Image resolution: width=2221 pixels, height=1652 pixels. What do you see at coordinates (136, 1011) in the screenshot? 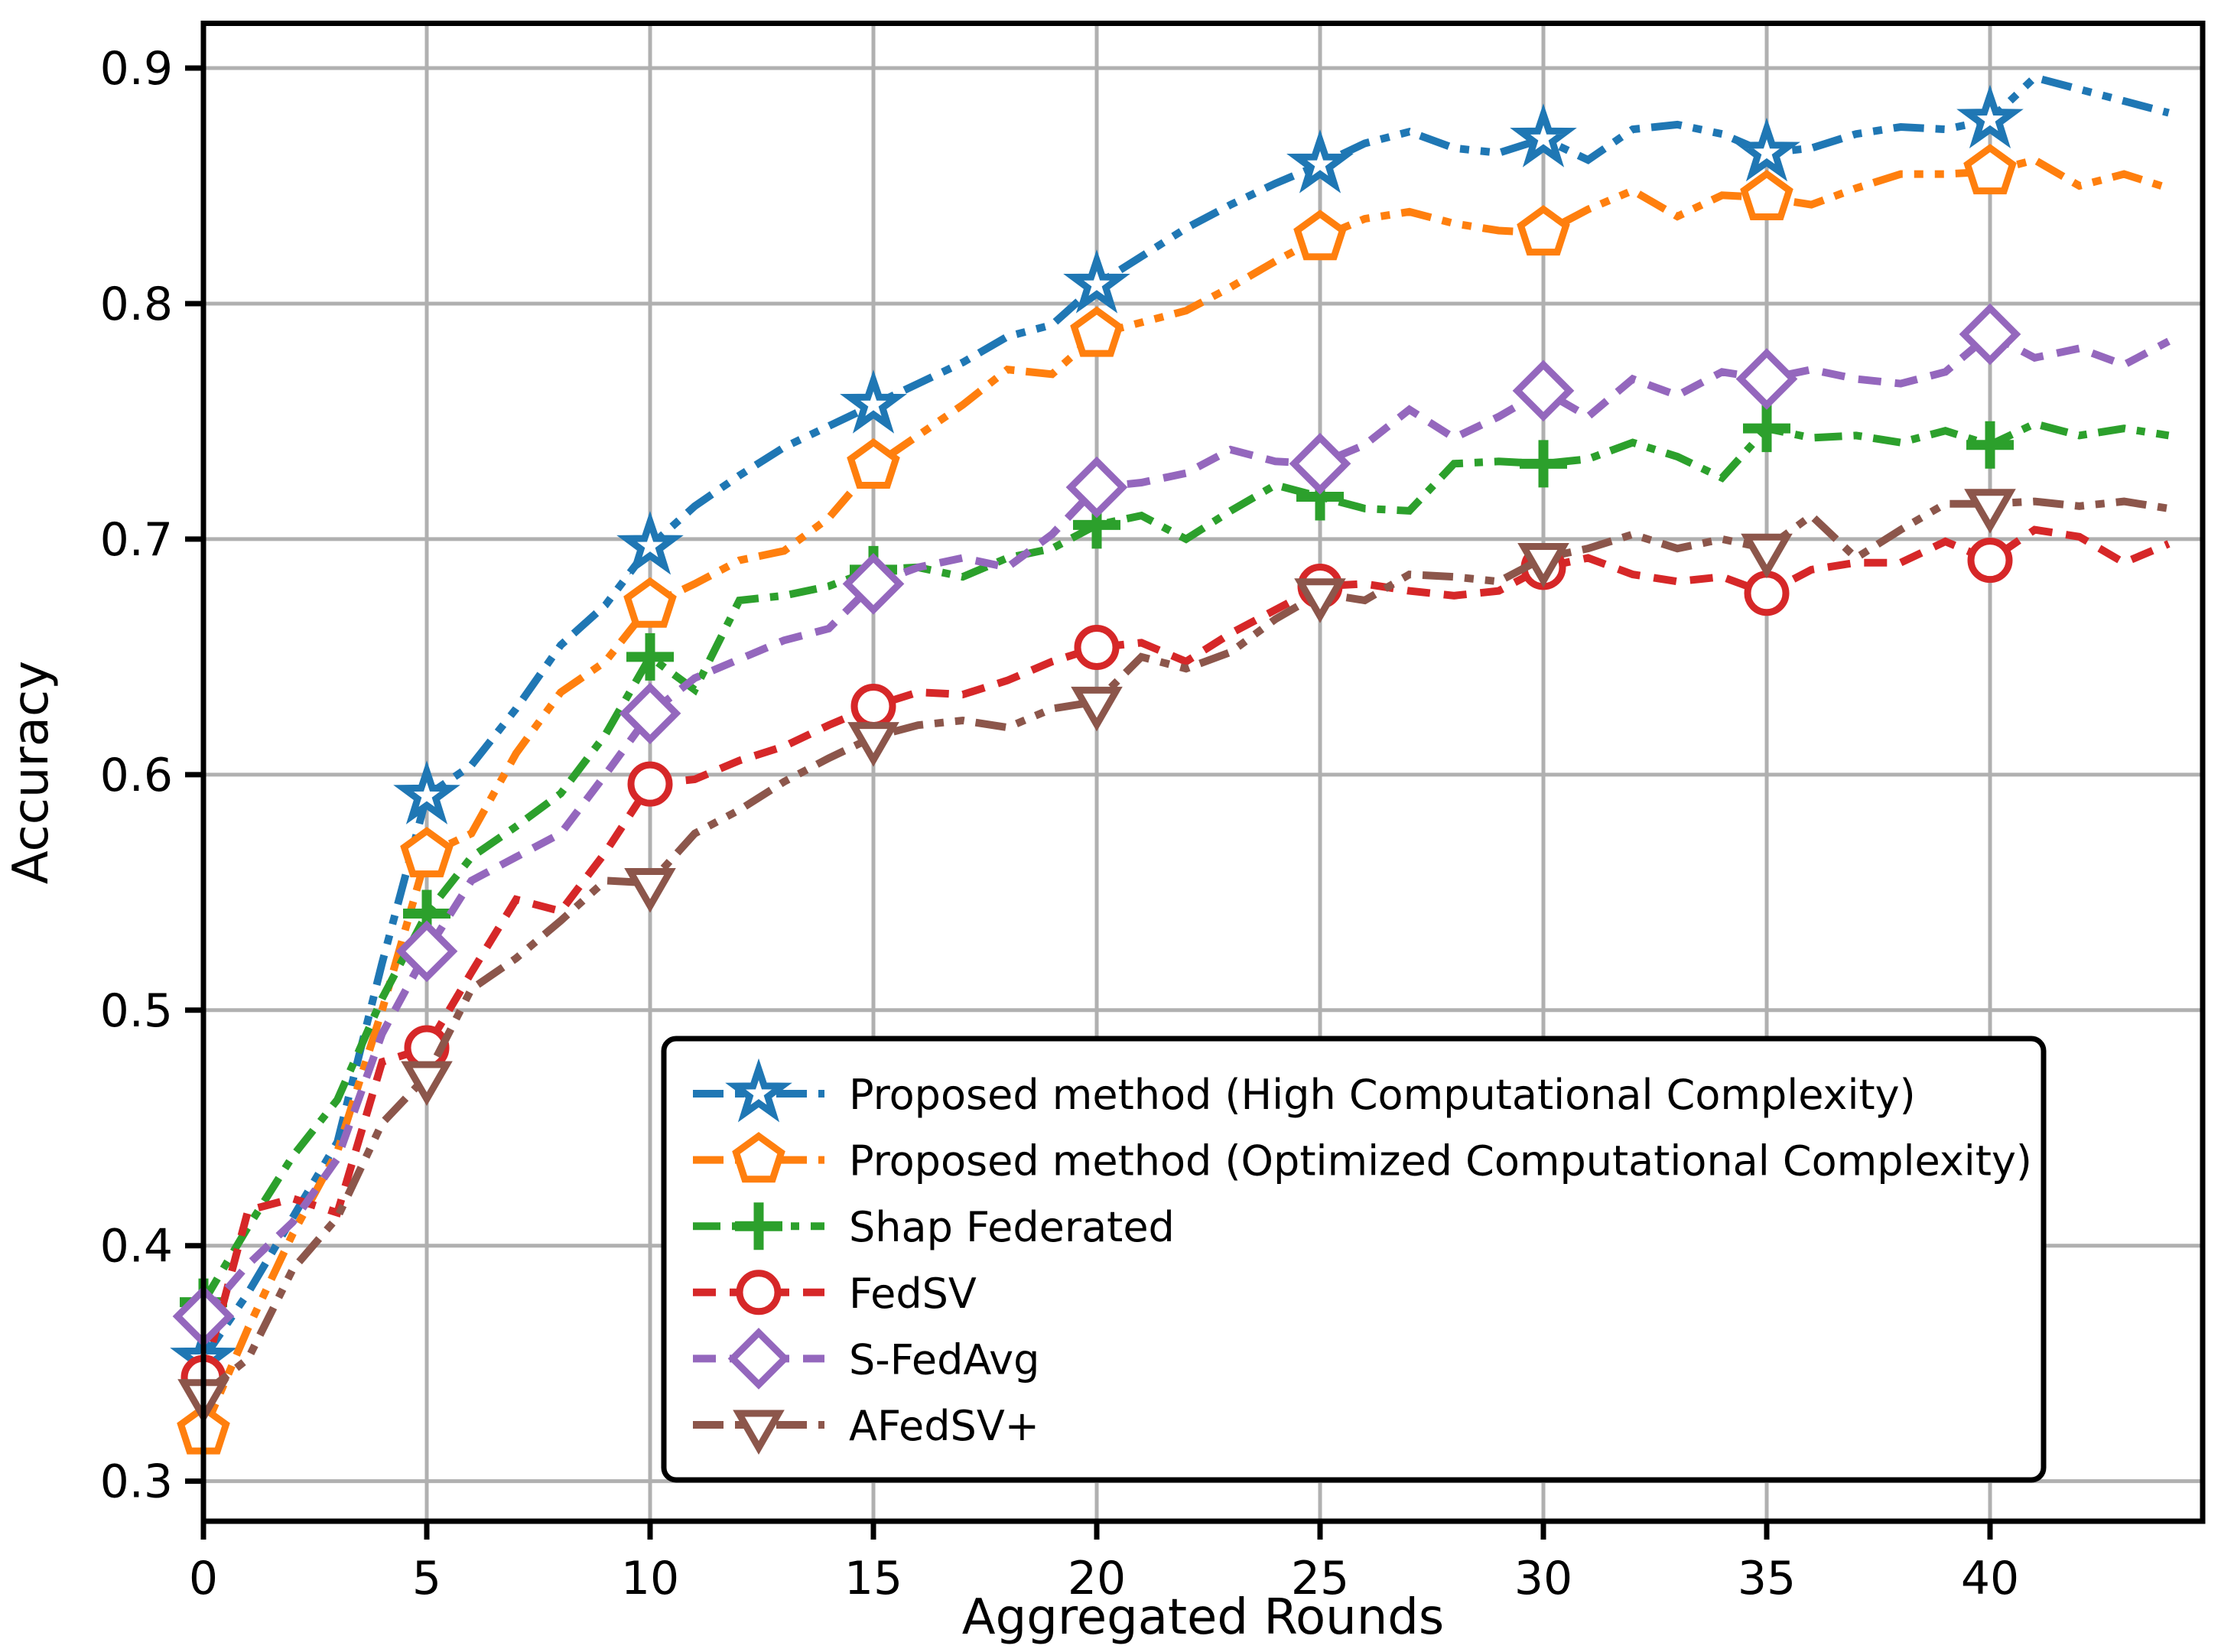
I see `y-tick-label: 0.5` at bounding box center [136, 1011].